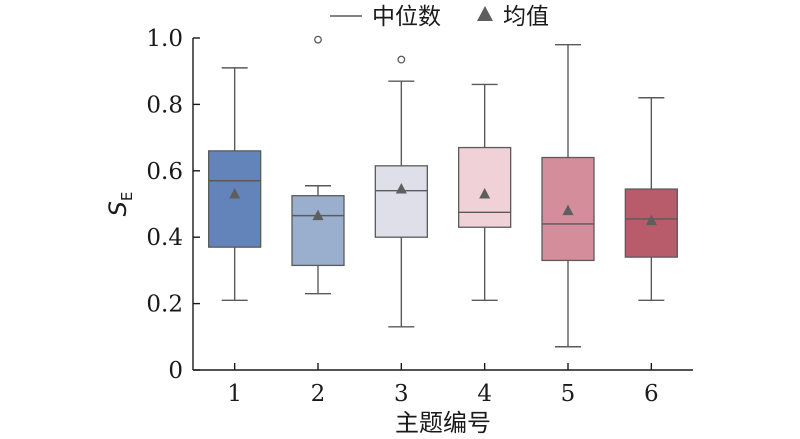  I want to click on y-tick-label: 0.6, so click(164, 172).